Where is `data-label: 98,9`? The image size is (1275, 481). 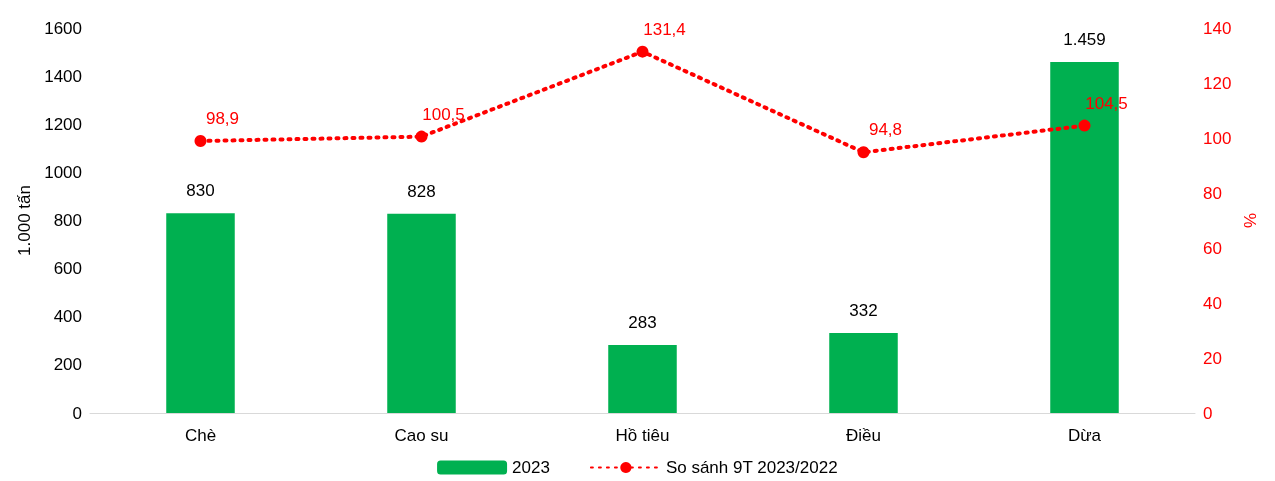
data-label: 98,9 is located at coordinates (222, 119).